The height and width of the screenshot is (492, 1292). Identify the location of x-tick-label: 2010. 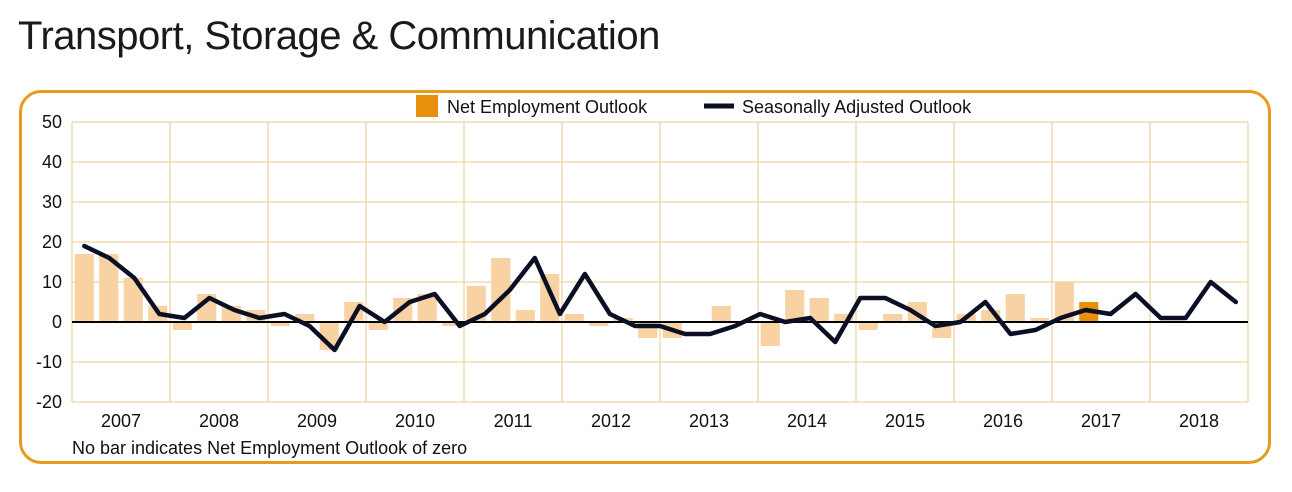
(415, 421).